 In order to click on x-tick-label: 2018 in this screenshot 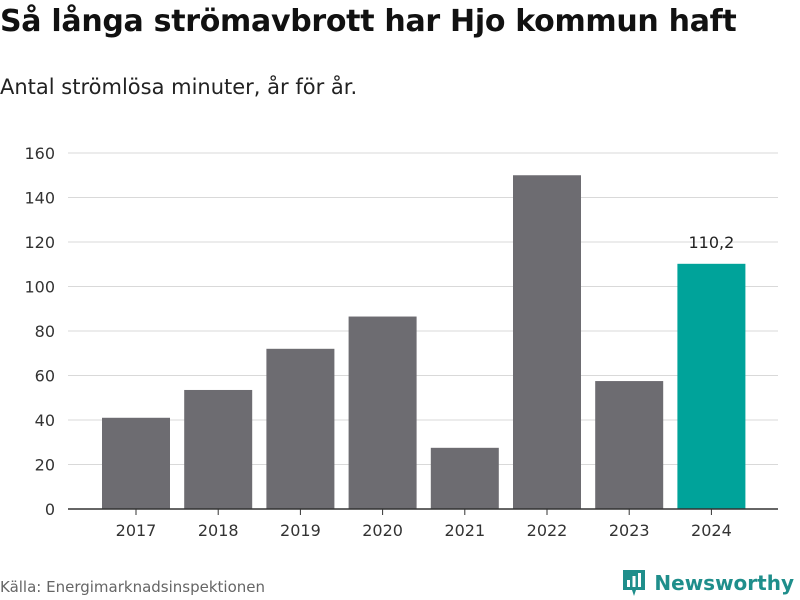, I will do `click(218, 530)`.